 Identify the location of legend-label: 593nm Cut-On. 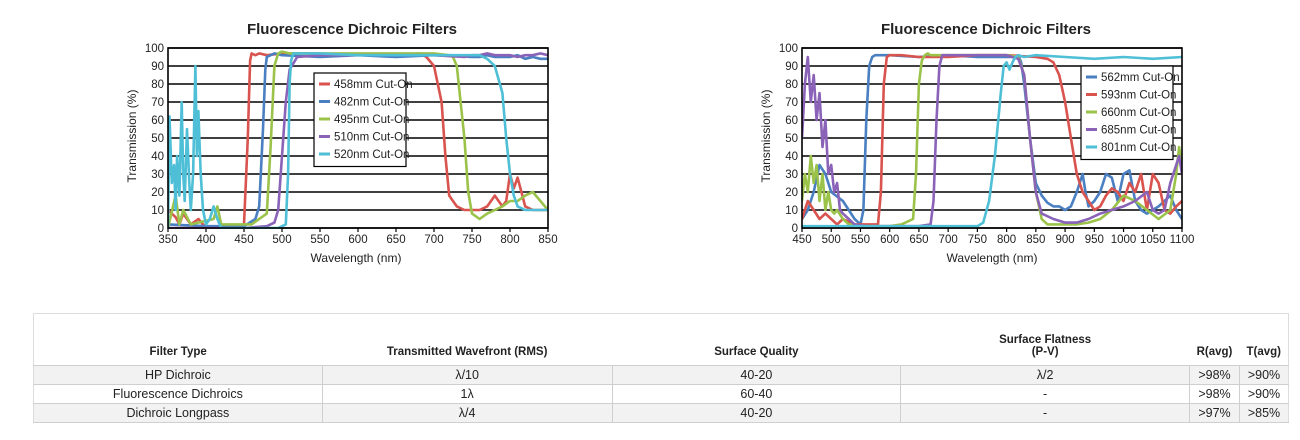
(1138, 96).